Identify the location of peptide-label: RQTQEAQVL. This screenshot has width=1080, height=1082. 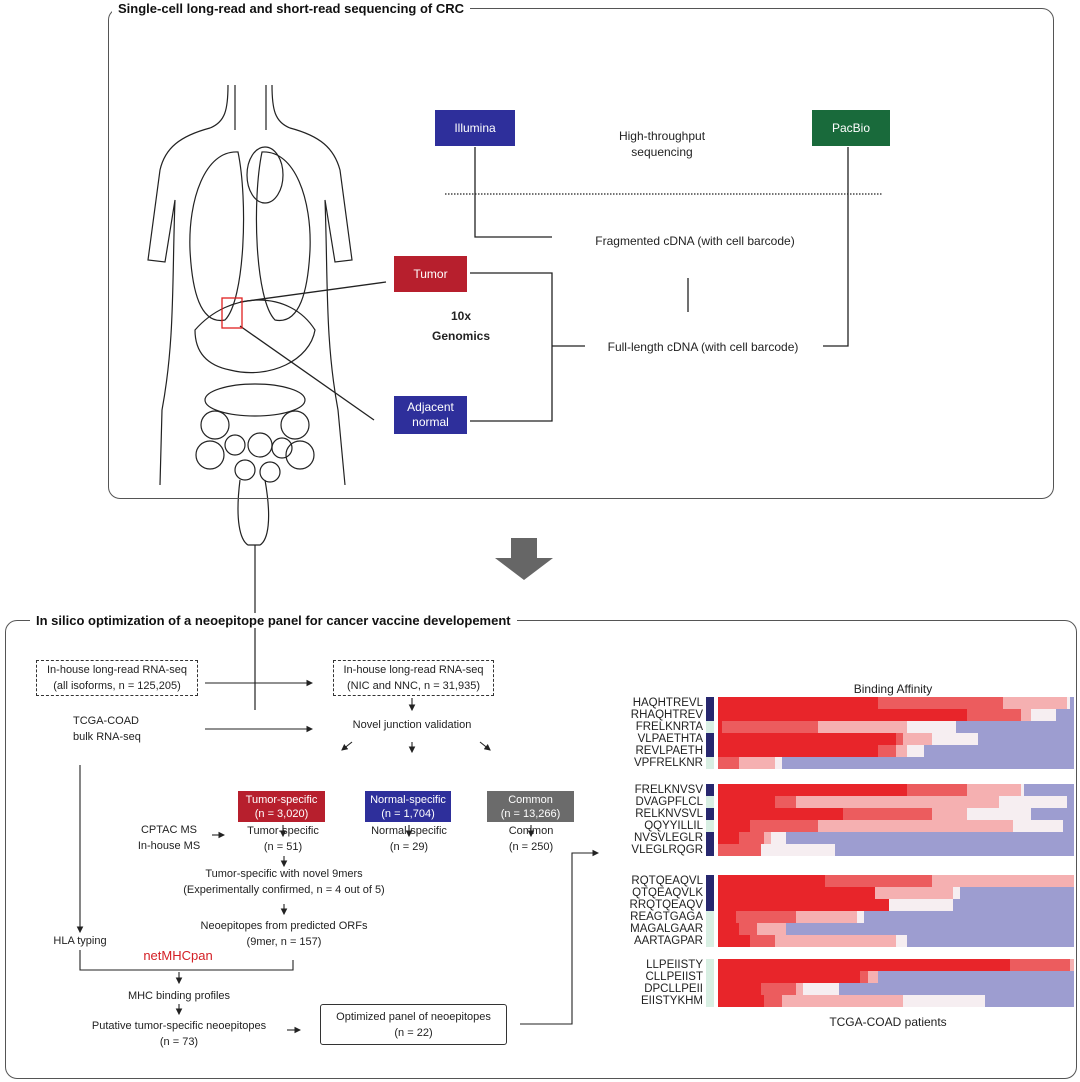
(667, 881).